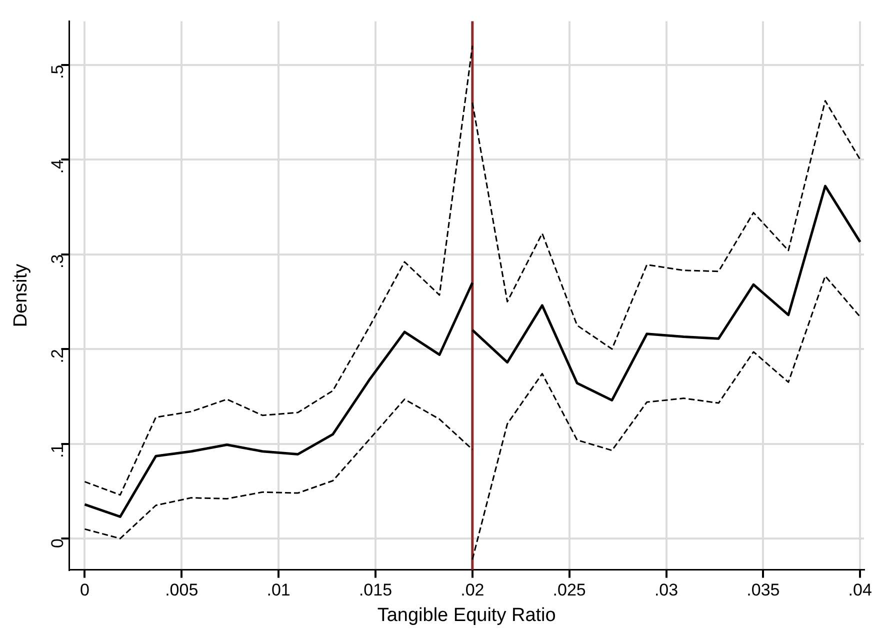 Image resolution: width=886 pixels, height=635 pixels. Describe the element at coordinates (278, 590) in the screenshot. I see `x-tick-label: .01` at that location.